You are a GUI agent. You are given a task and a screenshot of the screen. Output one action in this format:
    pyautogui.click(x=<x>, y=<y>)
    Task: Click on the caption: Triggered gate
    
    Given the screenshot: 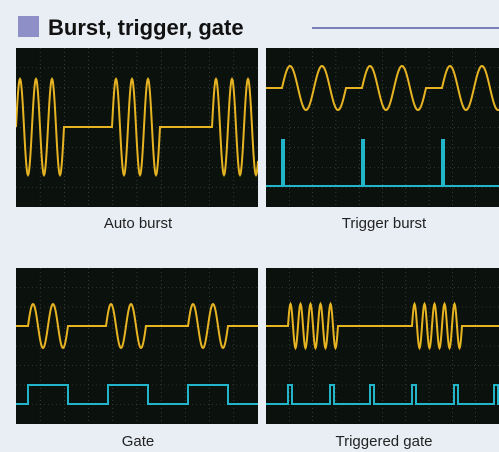 What is the action you would take?
    pyautogui.click(x=383, y=441)
    